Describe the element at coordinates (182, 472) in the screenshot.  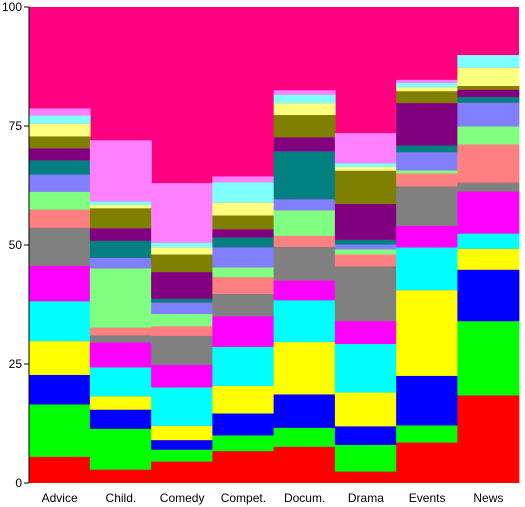
I see `bar-segment-1-comedy` at that location.